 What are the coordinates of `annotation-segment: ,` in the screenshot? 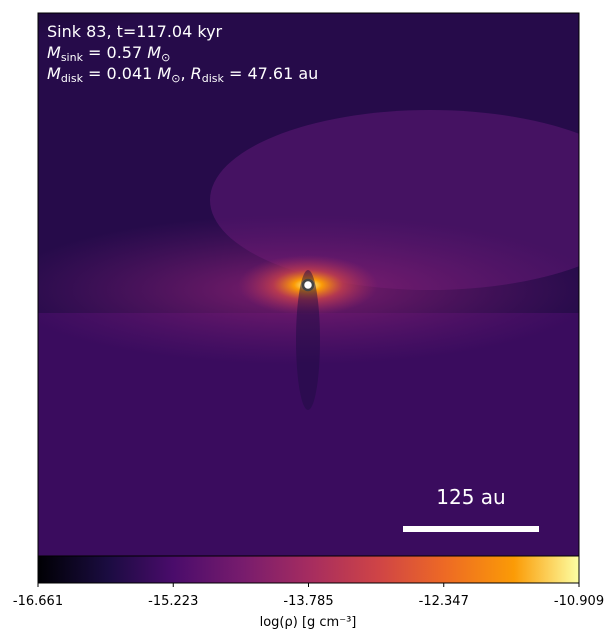 It's located at (185, 73).